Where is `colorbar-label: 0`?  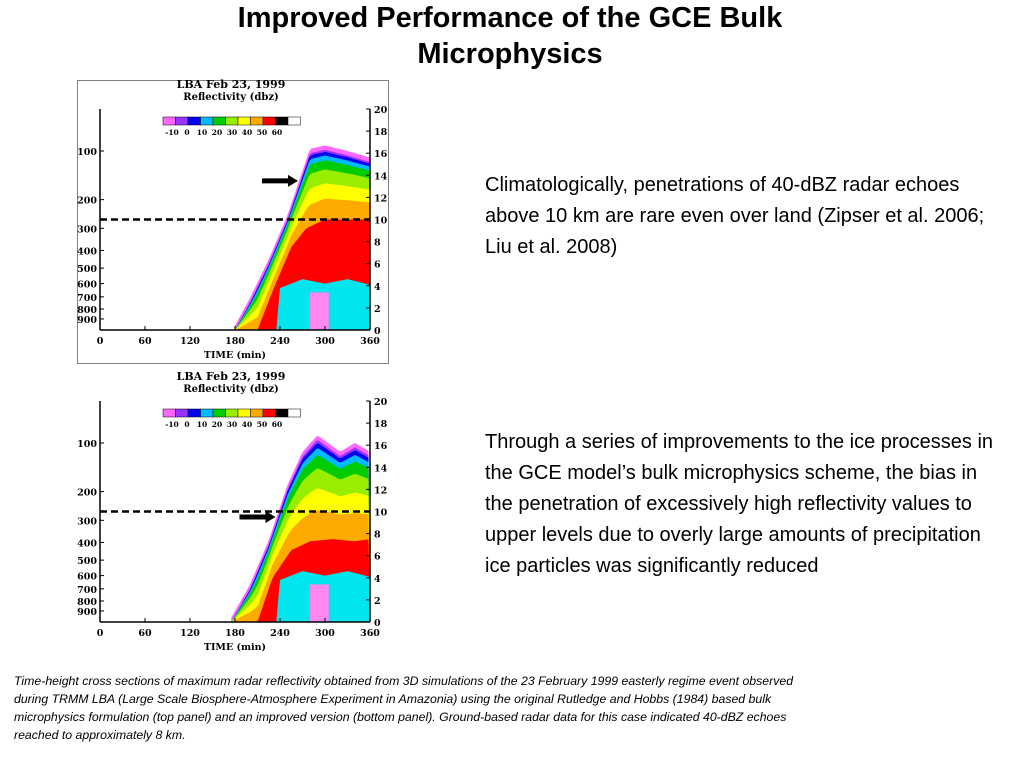 colorbar-label: 0 is located at coordinates (186, 424).